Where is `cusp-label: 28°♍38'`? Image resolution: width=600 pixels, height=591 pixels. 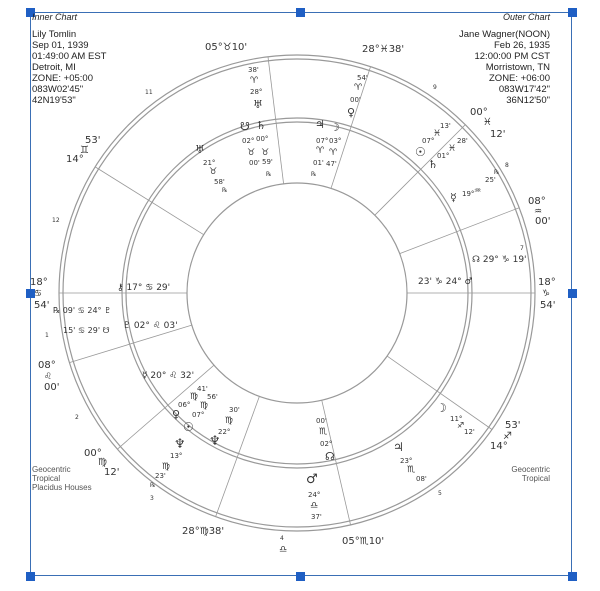
cusp-label: 28°♍38' is located at coordinates (203, 531).